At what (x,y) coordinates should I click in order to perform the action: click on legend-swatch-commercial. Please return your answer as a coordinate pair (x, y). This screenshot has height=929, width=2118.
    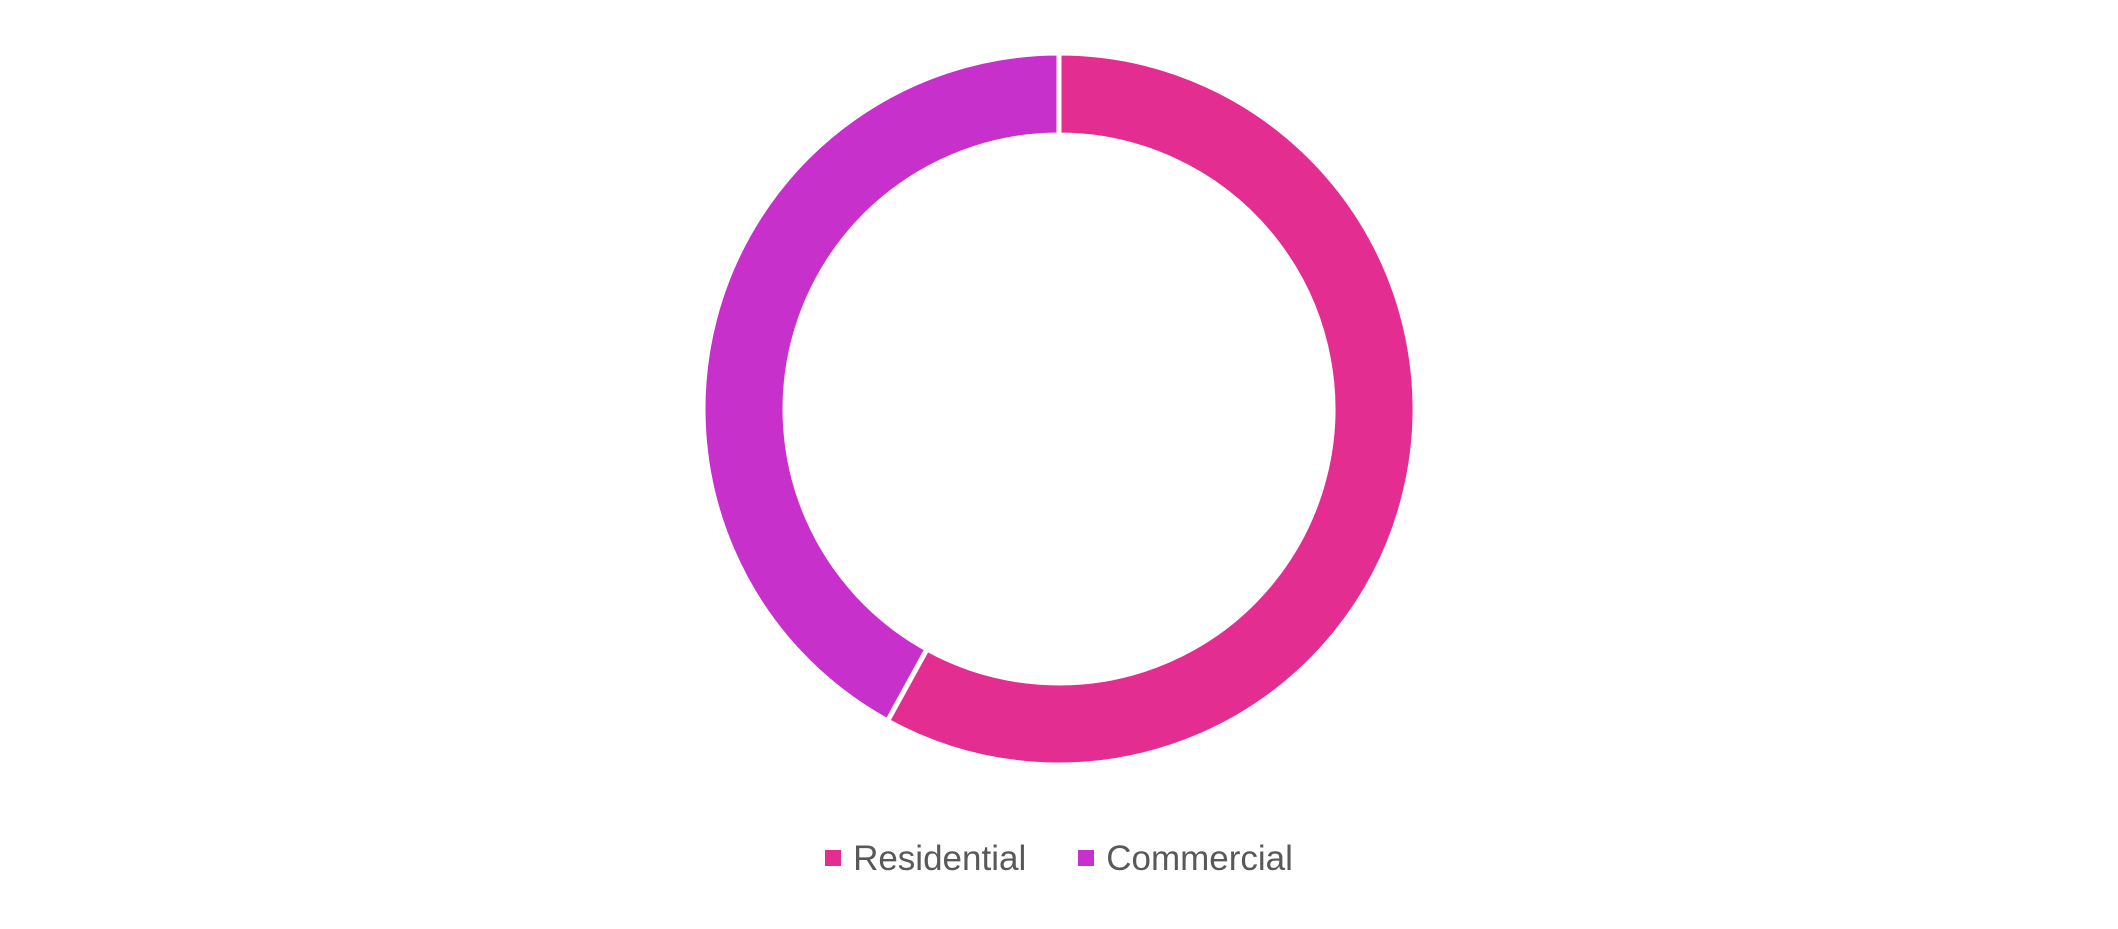
    Looking at the image, I should click on (1086, 858).